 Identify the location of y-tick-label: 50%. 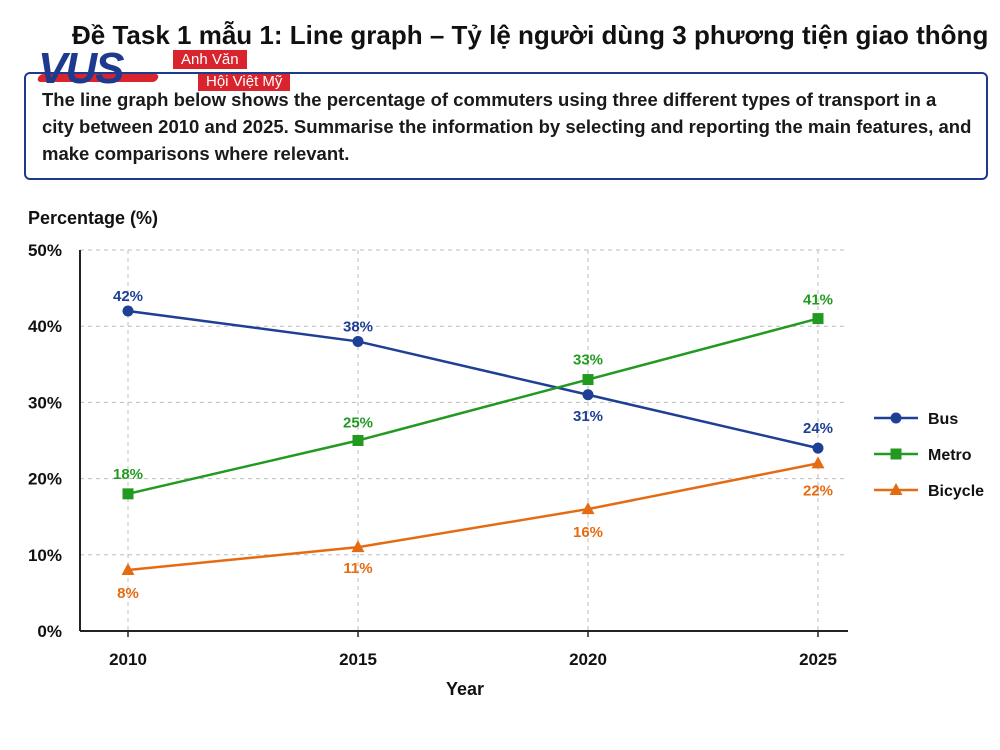
(45, 250).